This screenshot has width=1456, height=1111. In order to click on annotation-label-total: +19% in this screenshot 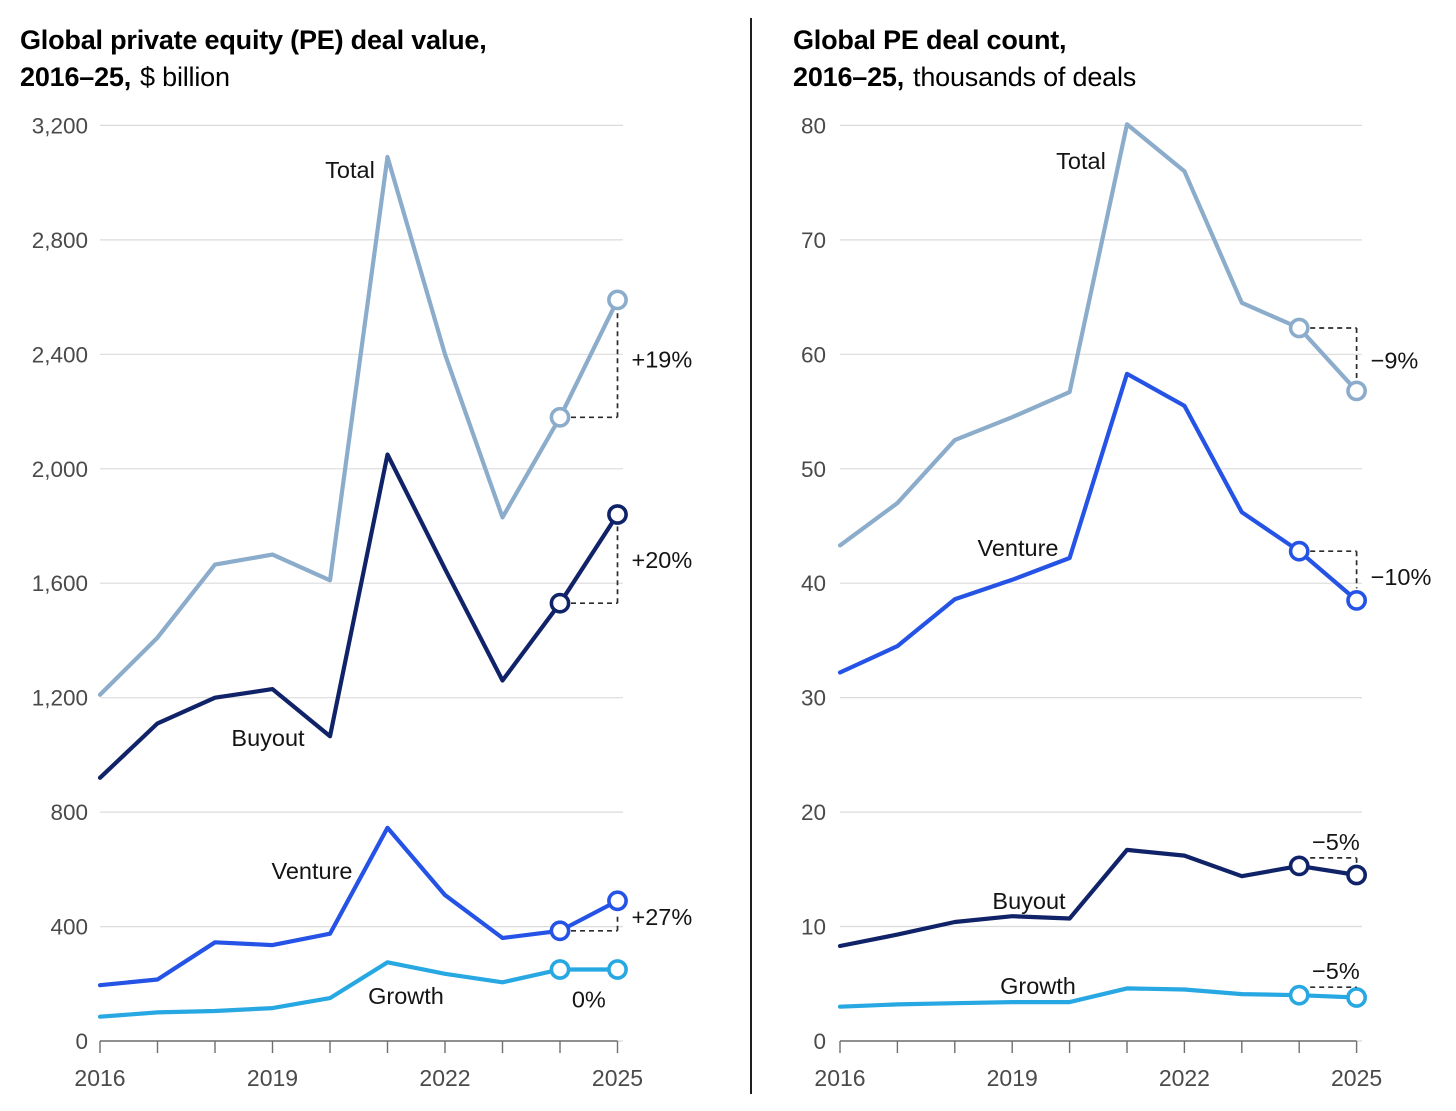, I will do `click(662, 360)`.